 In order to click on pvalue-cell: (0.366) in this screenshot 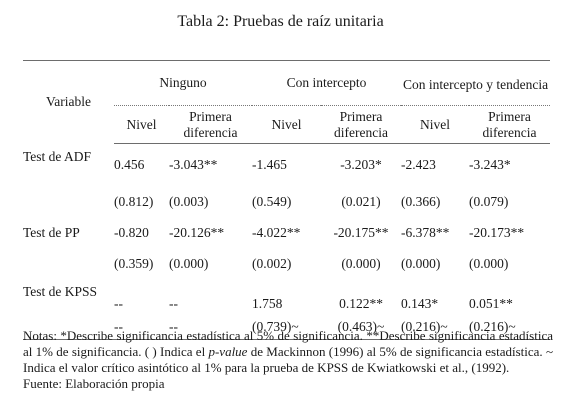, I will do `click(421, 201)`.